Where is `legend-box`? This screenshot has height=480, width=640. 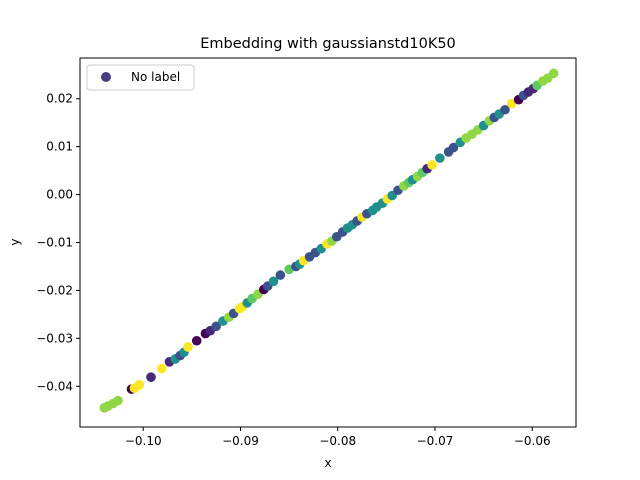
legend-box is located at coordinates (140, 77).